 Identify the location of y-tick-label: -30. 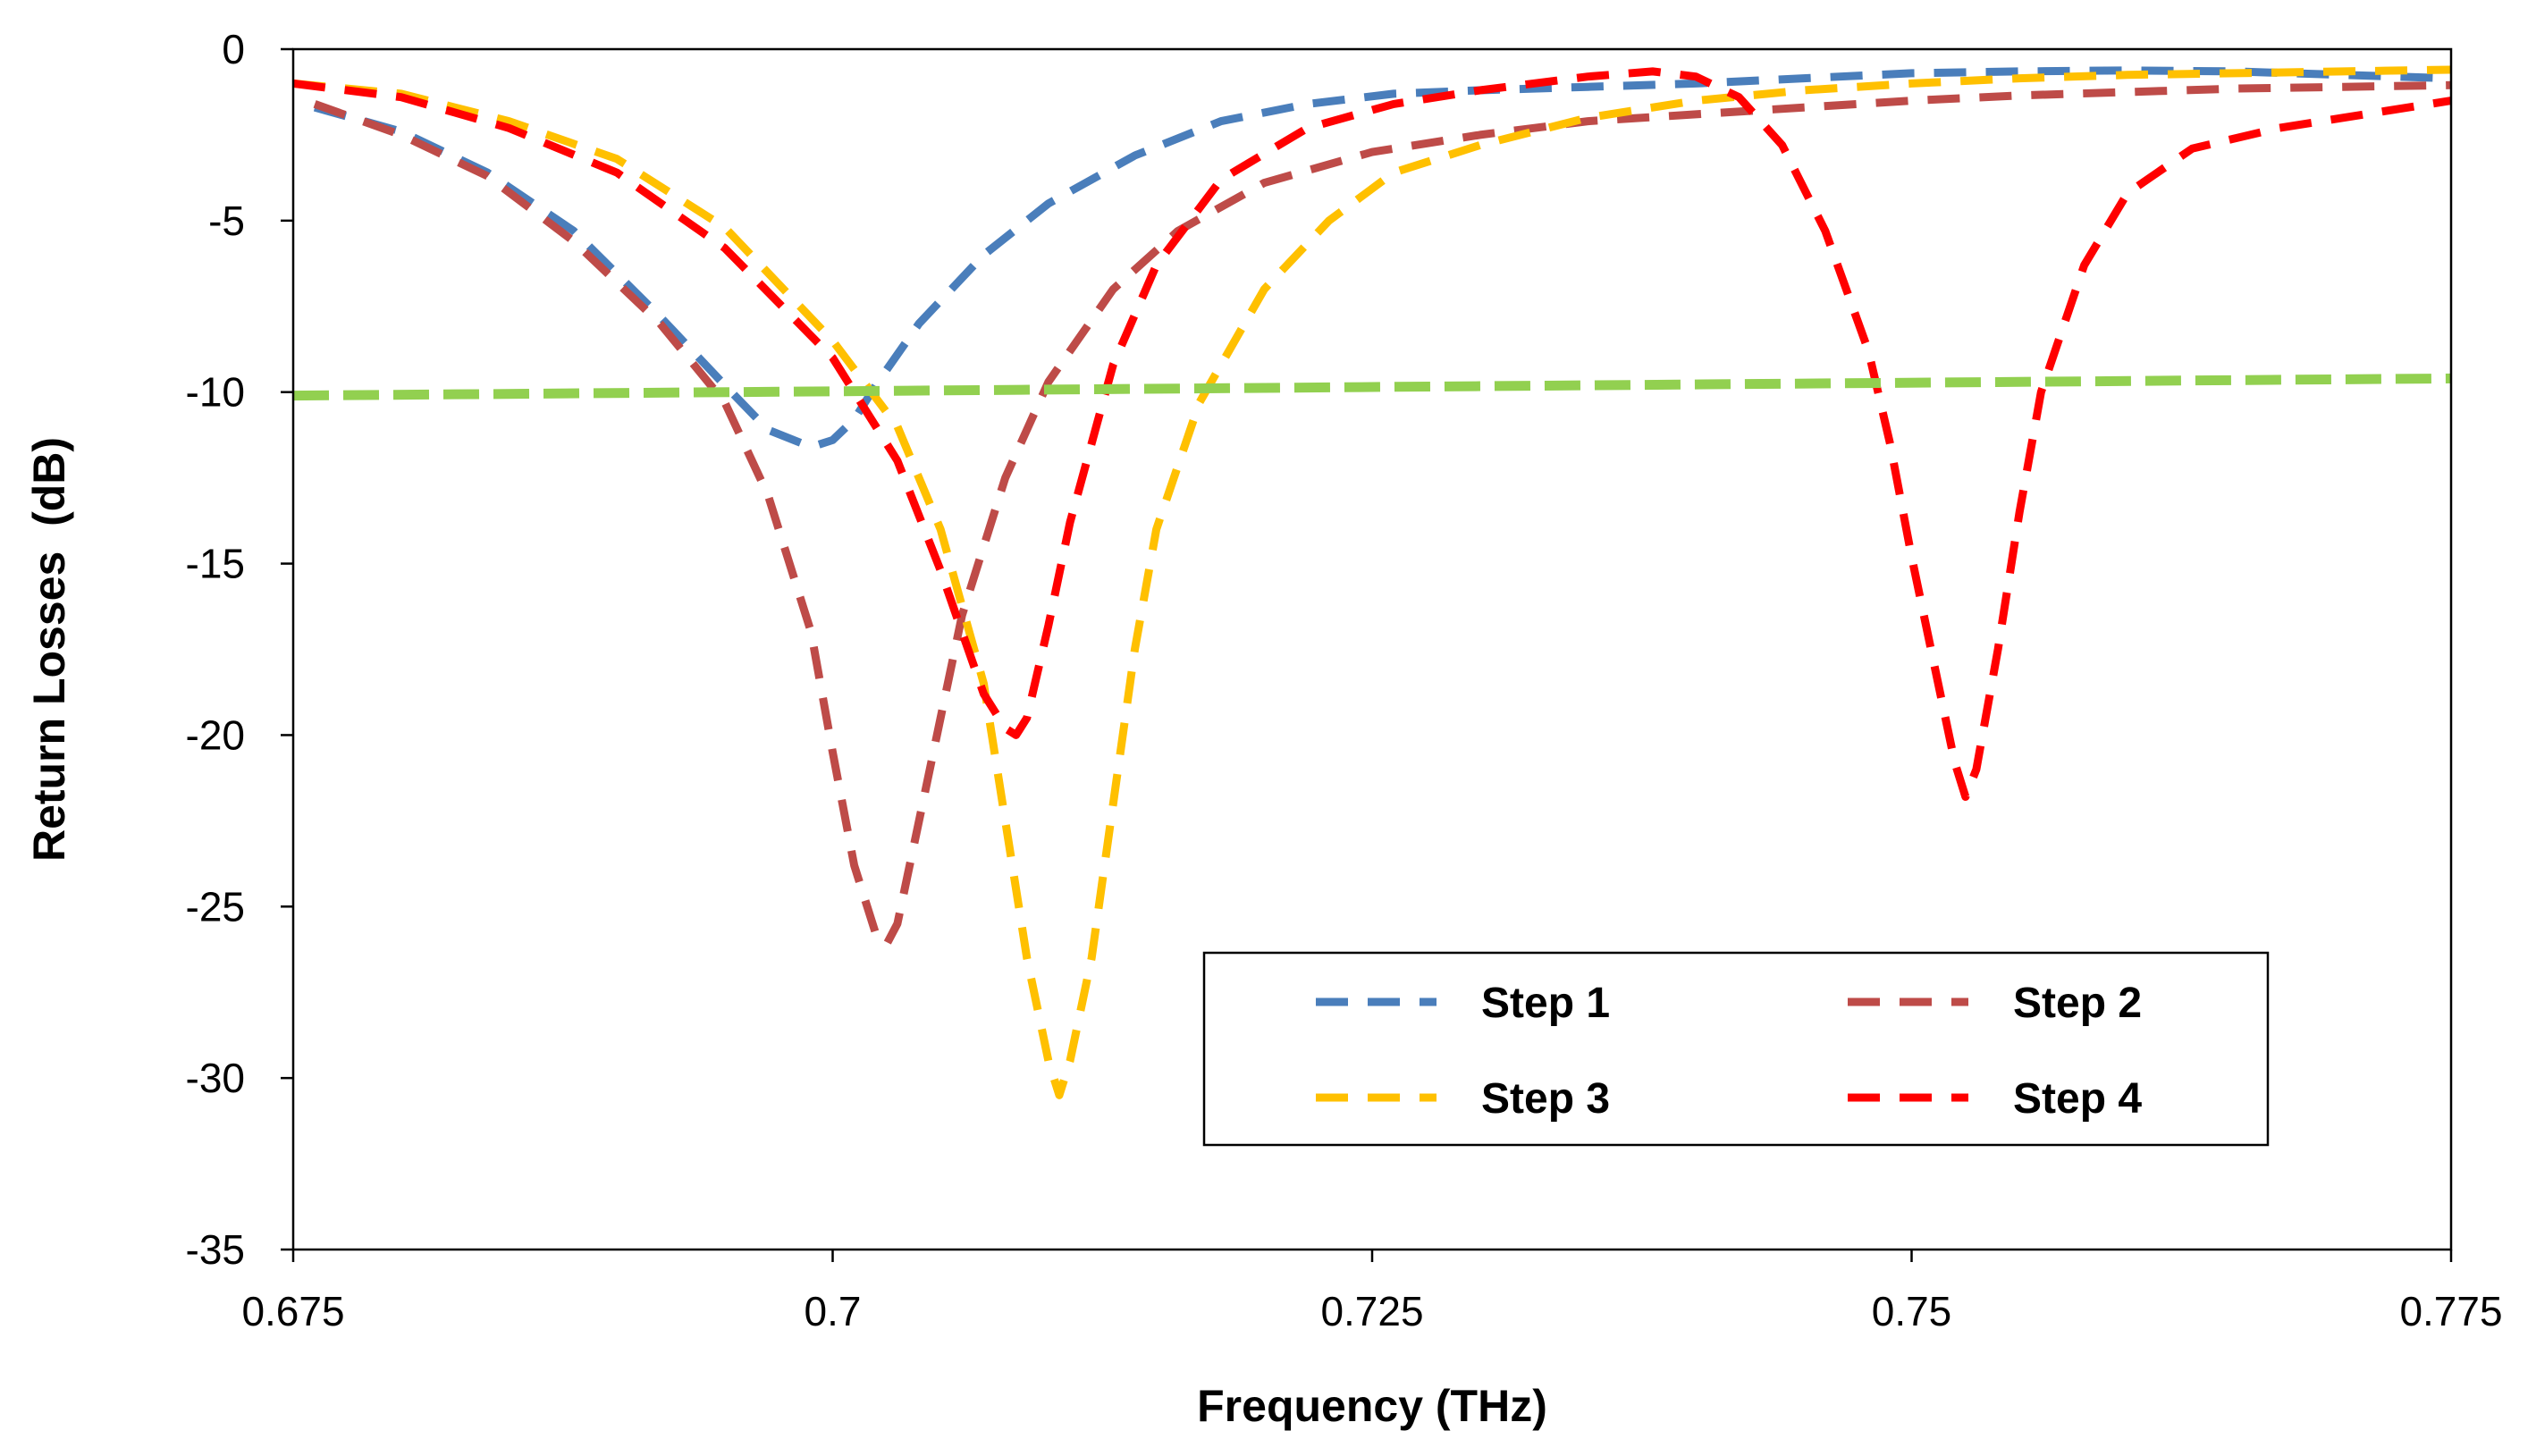
(215, 1078).